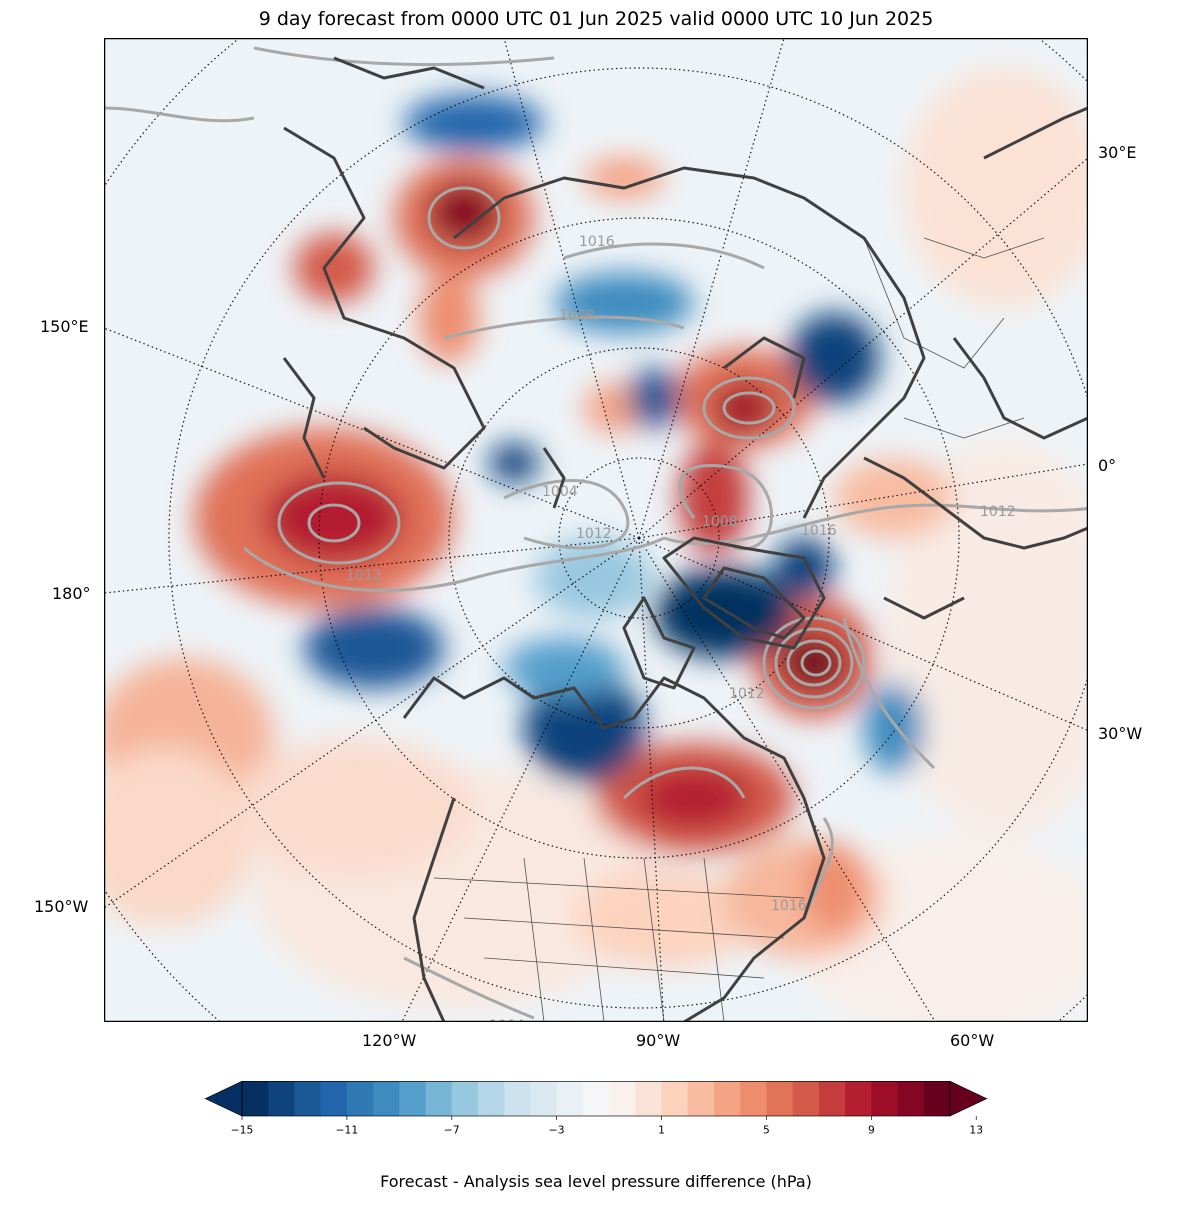 The height and width of the screenshot is (1205, 1192). Describe the element at coordinates (64, 326) in the screenshot. I see `lon-label-150e: 150°E` at that location.